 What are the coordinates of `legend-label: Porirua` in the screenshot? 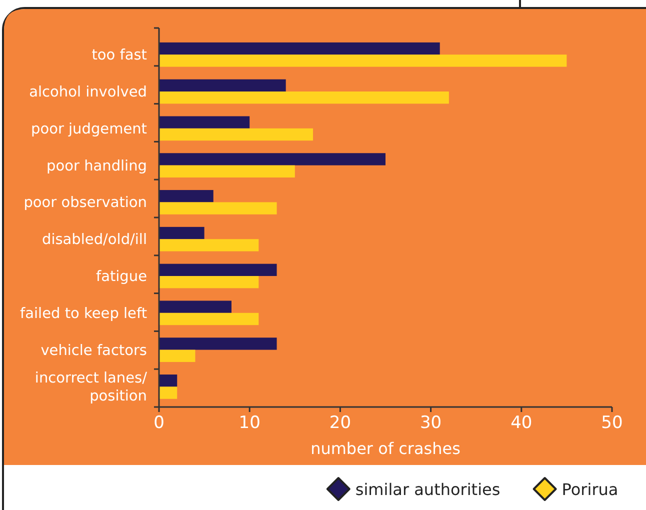 It's located at (590, 489).